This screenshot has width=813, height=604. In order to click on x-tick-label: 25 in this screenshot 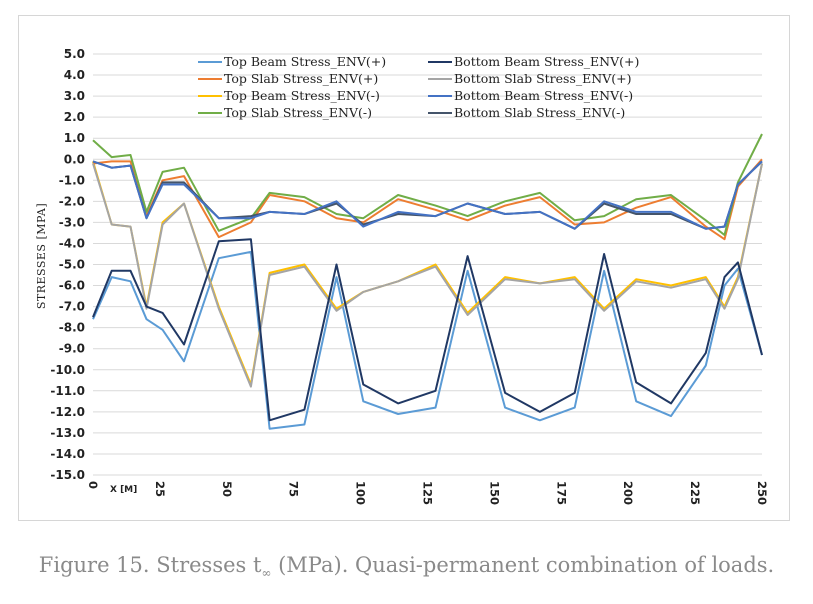, I will do `click(160, 489)`.